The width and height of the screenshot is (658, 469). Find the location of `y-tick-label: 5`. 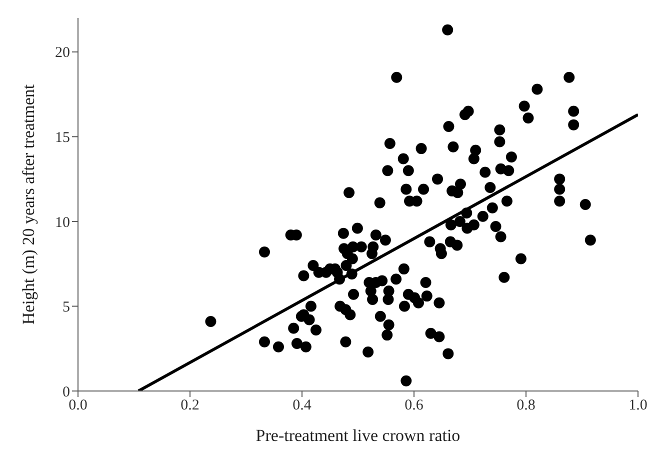

y-tick-label: 5 is located at coordinates (66, 308).